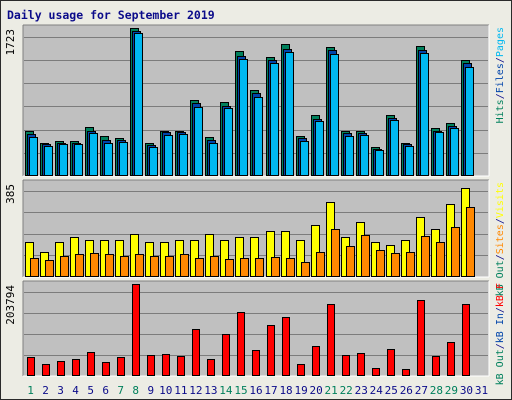 This screenshot has height=400, width=512. I want to click on x-tick-label-day-8: 8, so click(135, 390).